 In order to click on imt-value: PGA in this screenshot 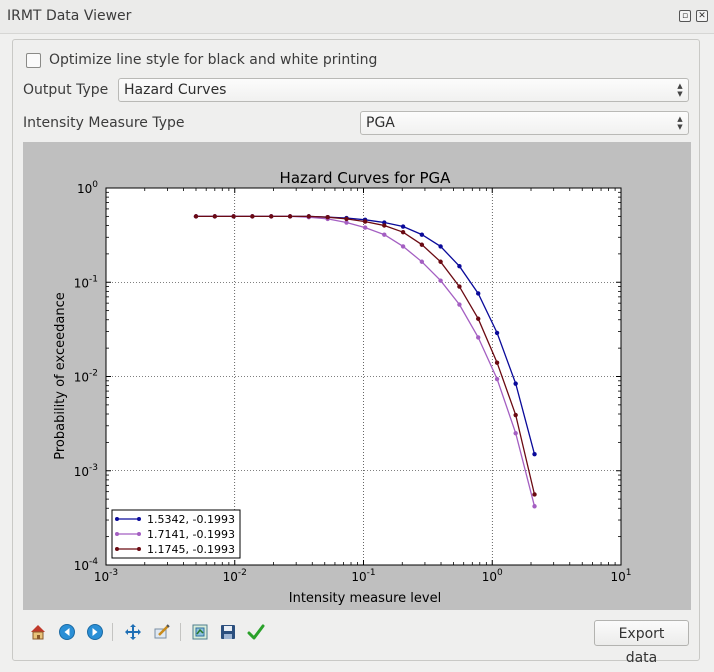, I will do `click(380, 123)`.